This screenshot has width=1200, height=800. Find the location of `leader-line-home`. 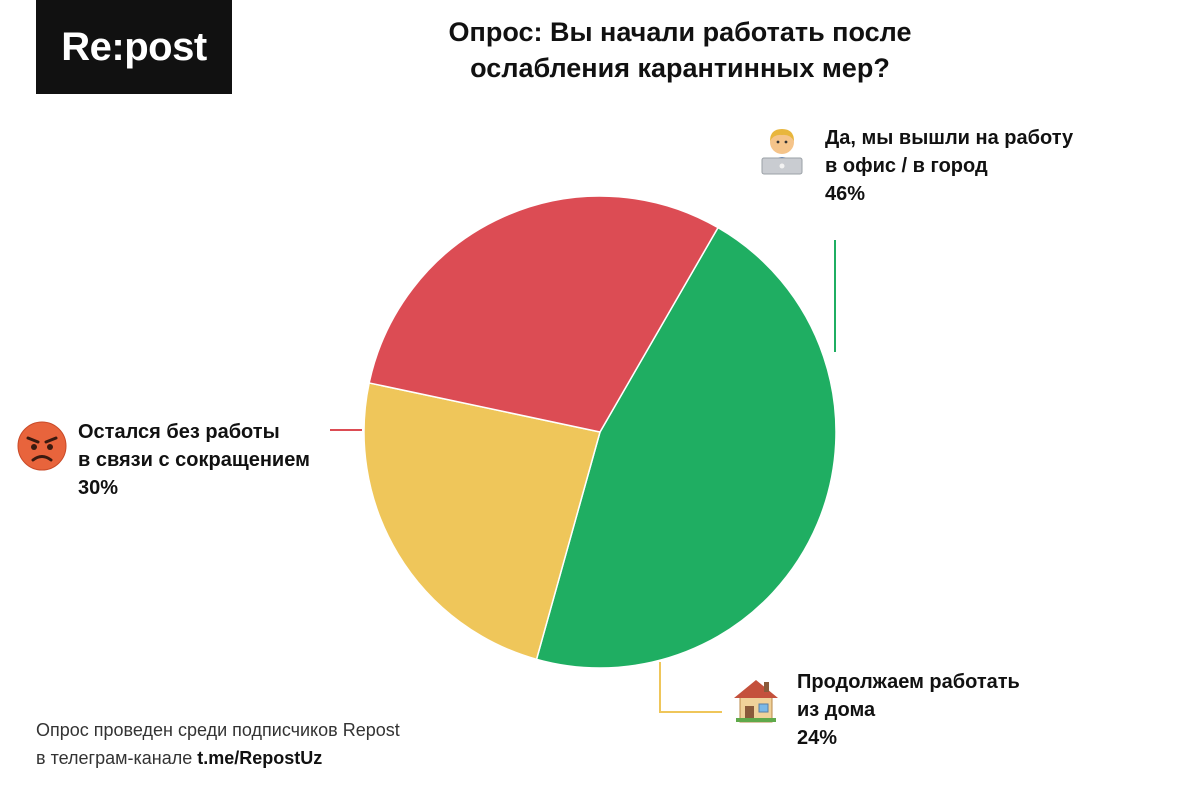

leader-line-home is located at coordinates (690, 687).